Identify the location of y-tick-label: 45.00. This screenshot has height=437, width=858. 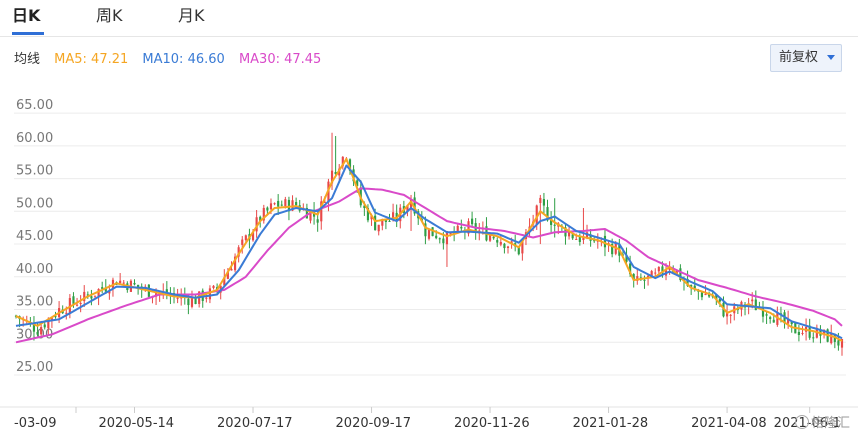
(34, 236).